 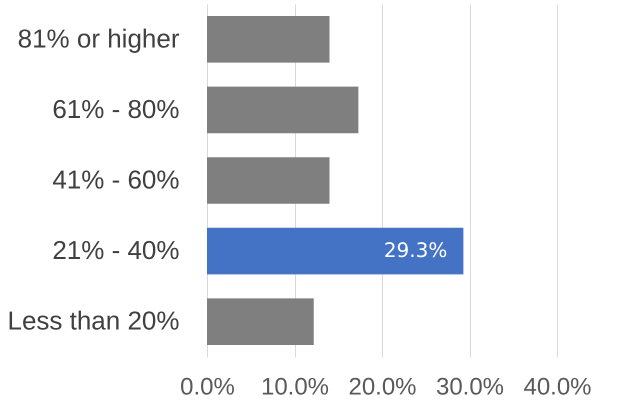 What do you see at coordinates (116, 250) in the screenshot?
I see `y-tick-label: 21% - 40%` at bounding box center [116, 250].